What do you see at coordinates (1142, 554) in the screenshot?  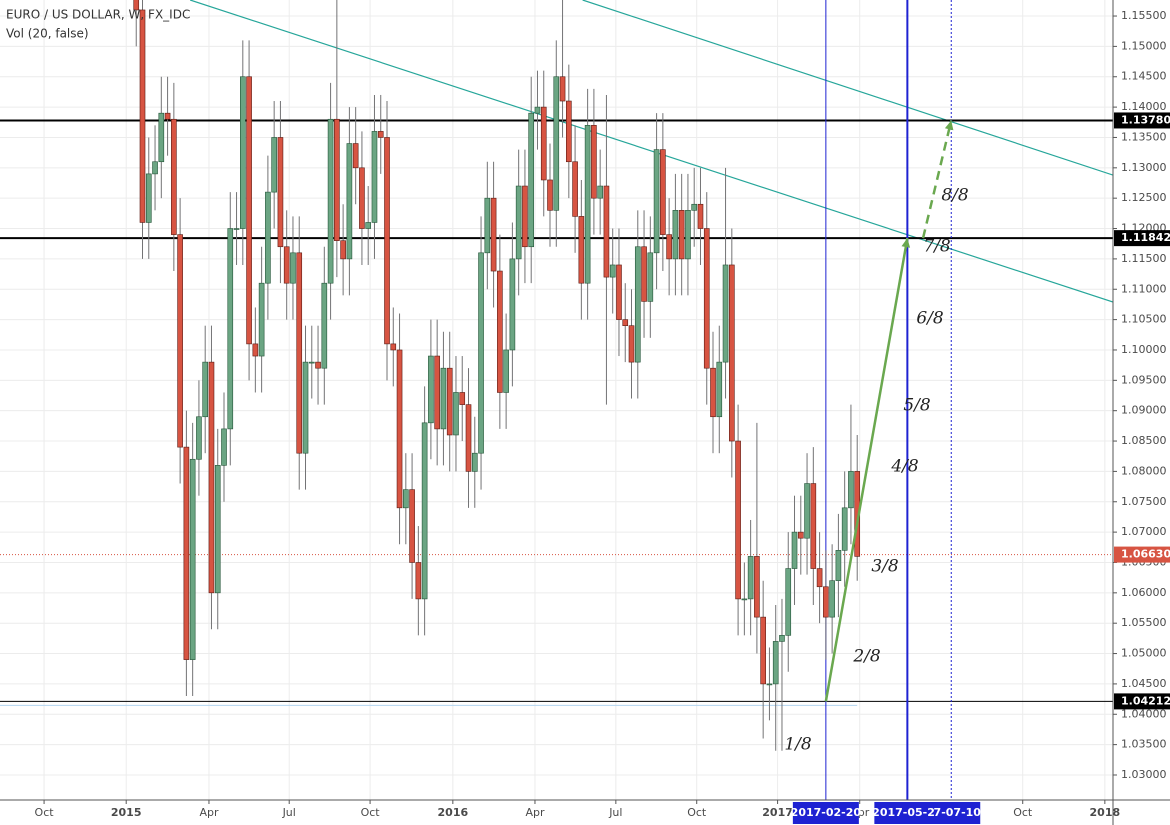 I see `last-price-box` at bounding box center [1142, 554].